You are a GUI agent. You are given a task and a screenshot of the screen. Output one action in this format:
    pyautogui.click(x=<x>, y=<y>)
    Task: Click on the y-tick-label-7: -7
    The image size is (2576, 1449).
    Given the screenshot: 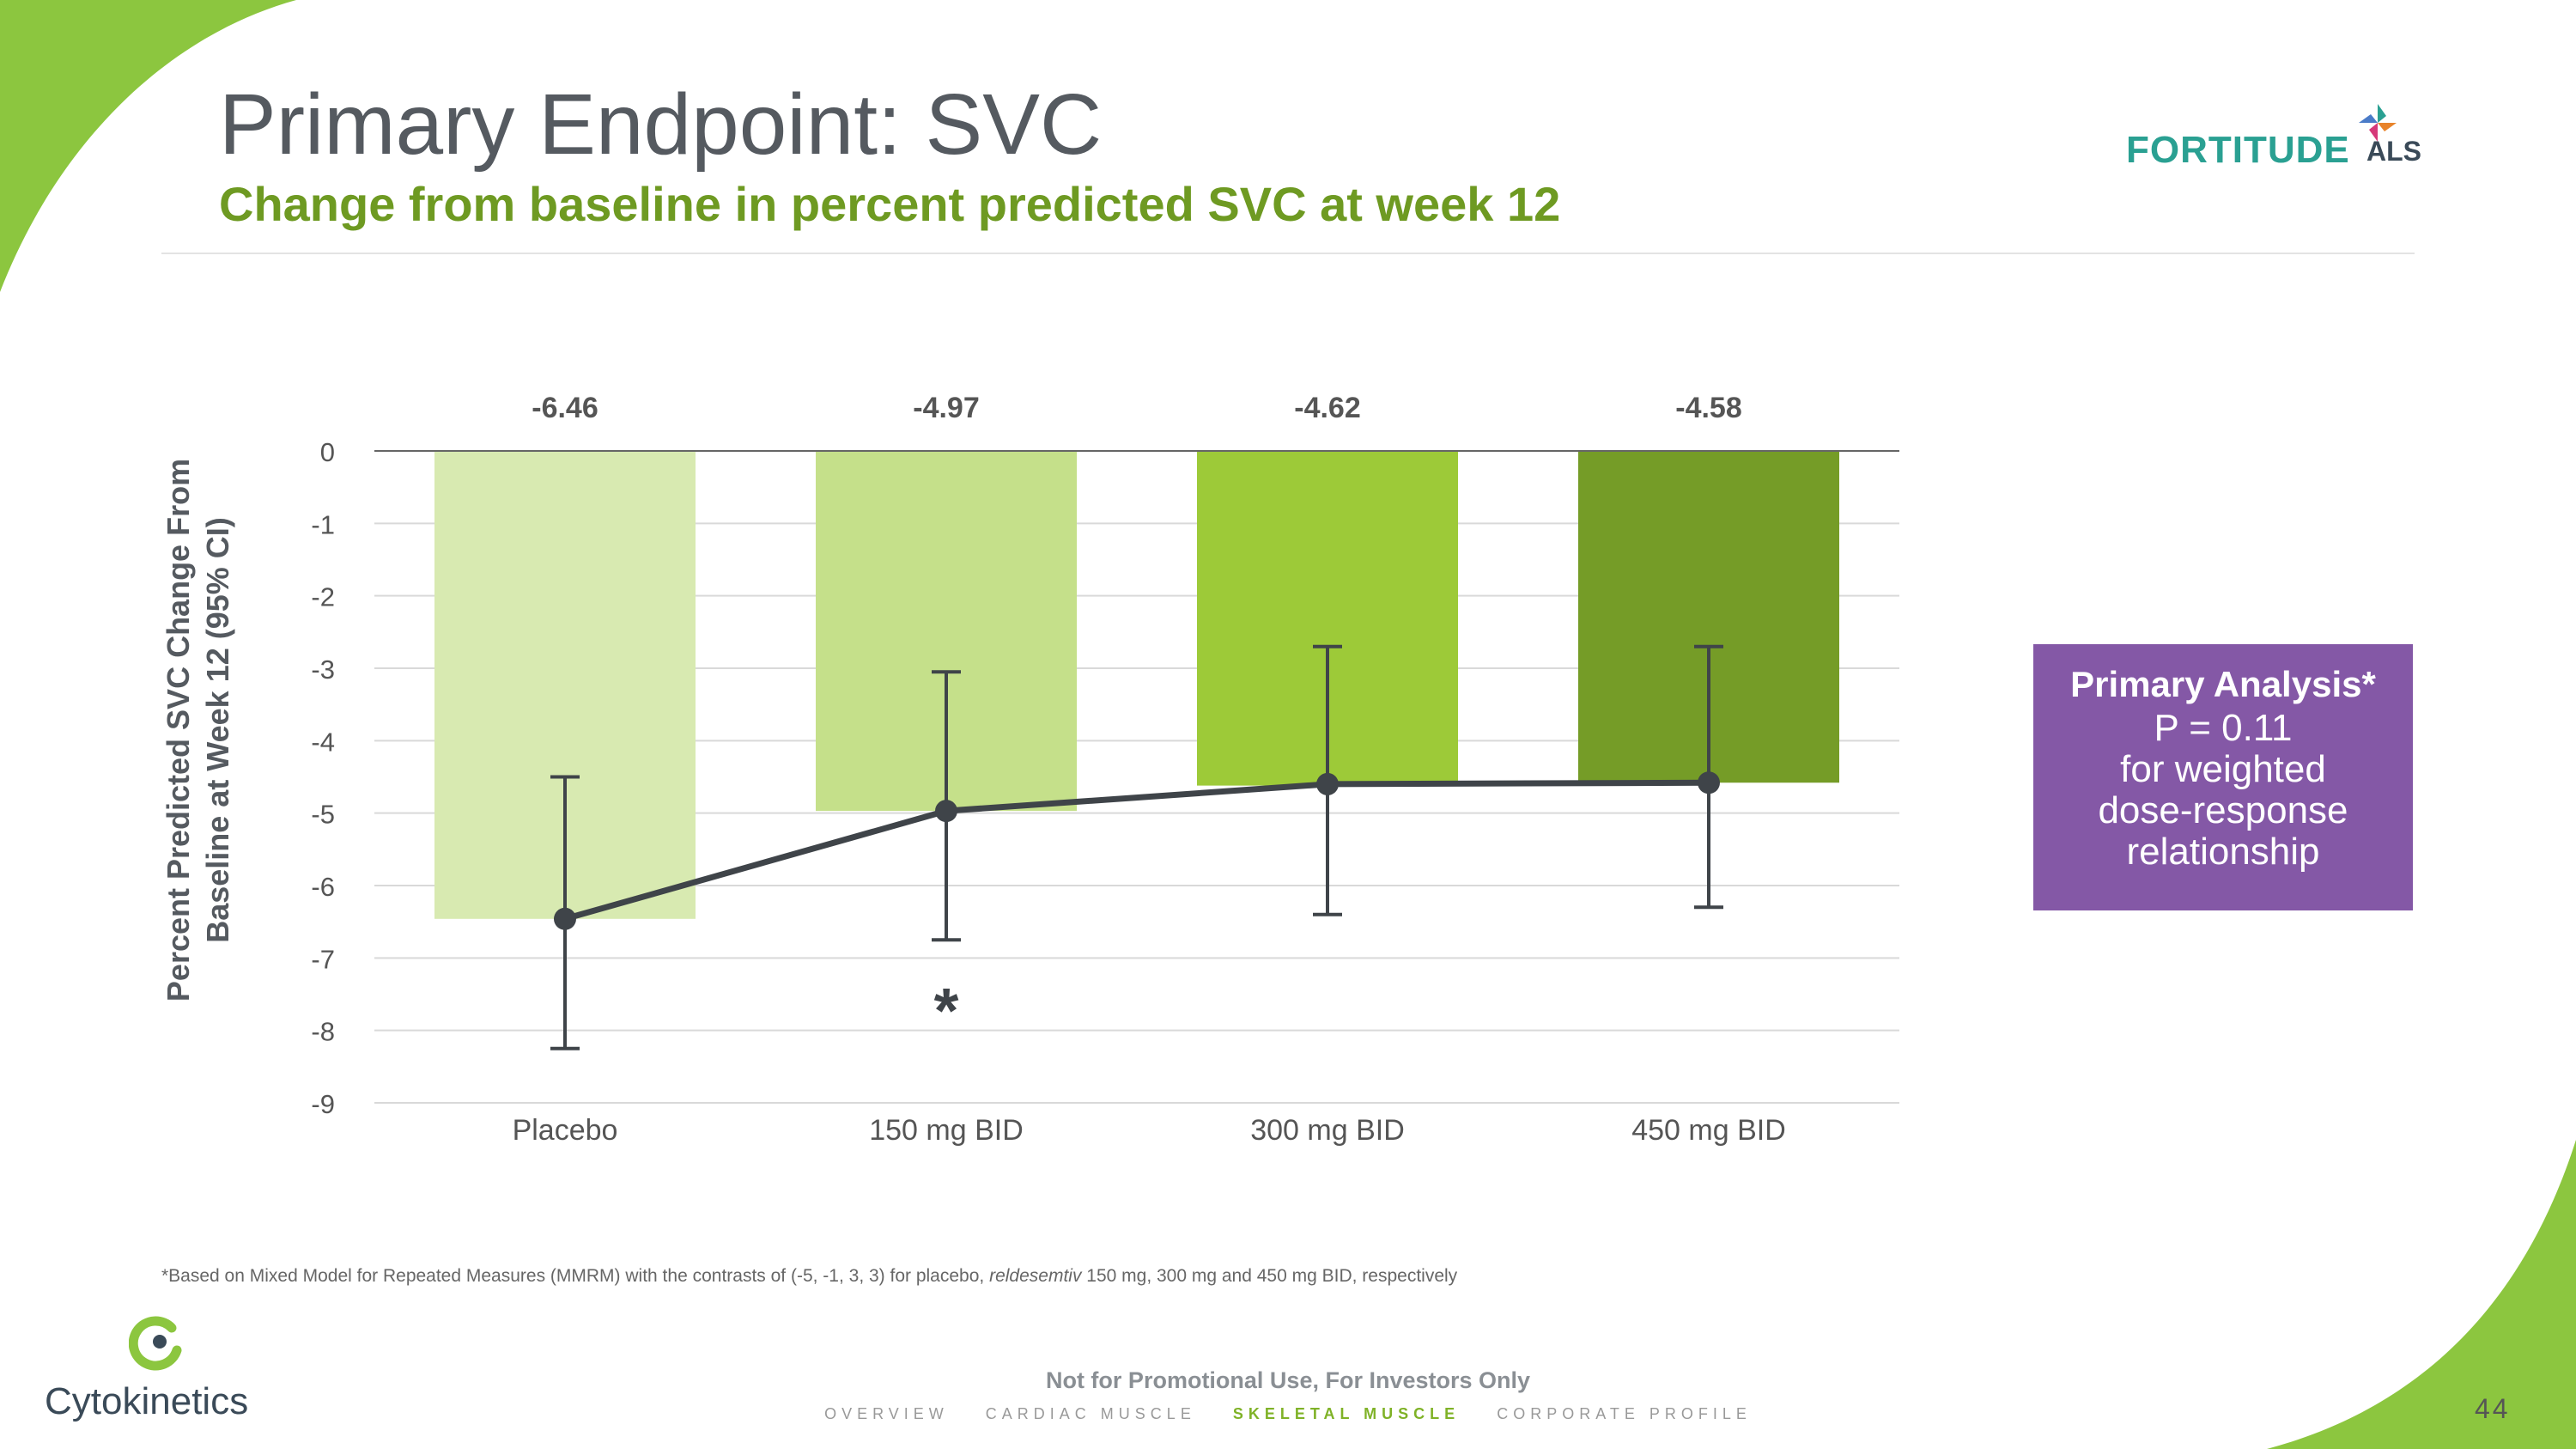 What is the action you would take?
    pyautogui.click(x=323, y=959)
    